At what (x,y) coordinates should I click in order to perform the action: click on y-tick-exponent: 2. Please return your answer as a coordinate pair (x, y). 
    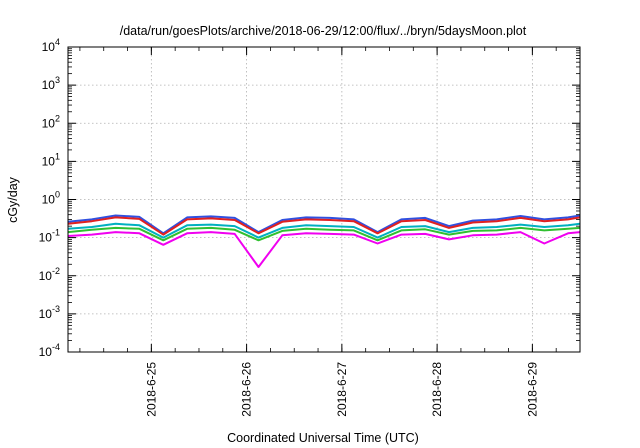
    Looking at the image, I should click on (57, 118).